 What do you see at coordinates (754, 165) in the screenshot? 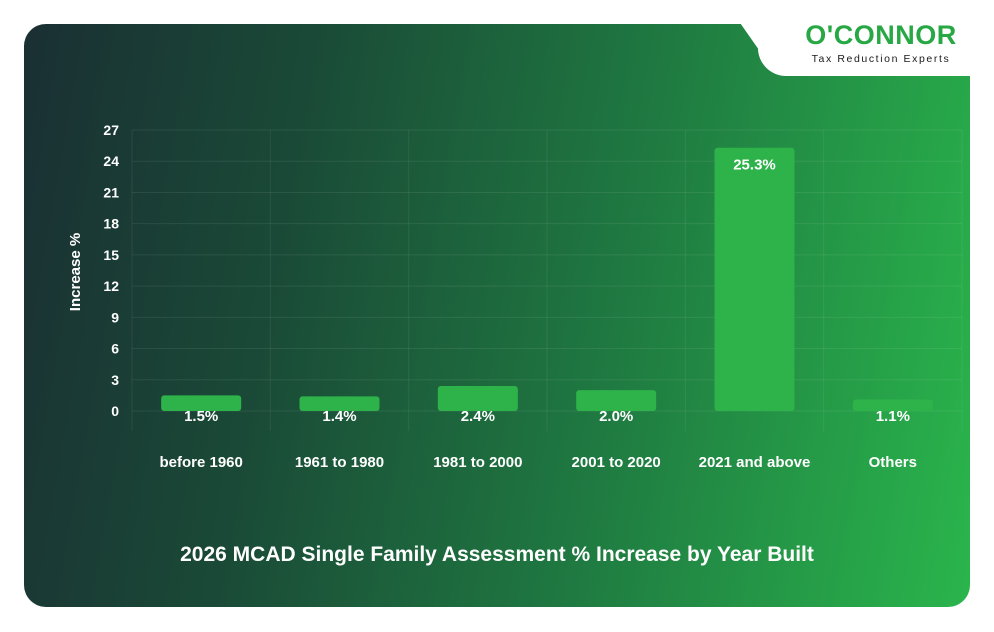
I see `bar-value-label: 25.3%` at bounding box center [754, 165].